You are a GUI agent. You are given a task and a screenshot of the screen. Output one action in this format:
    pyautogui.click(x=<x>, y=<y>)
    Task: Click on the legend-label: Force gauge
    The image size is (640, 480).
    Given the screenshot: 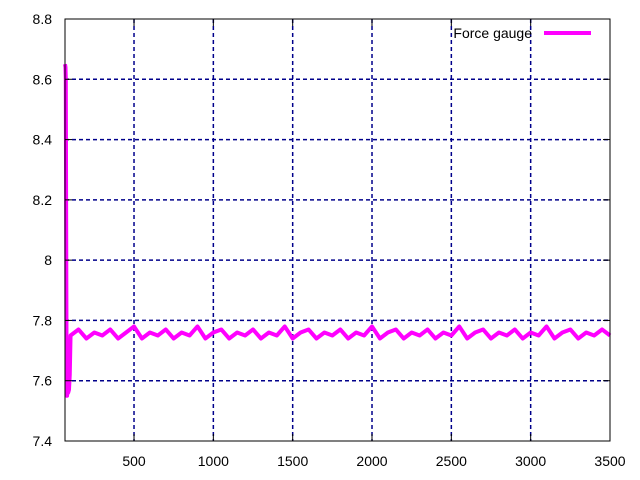 What is the action you would take?
    pyautogui.click(x=492, y=33)
    